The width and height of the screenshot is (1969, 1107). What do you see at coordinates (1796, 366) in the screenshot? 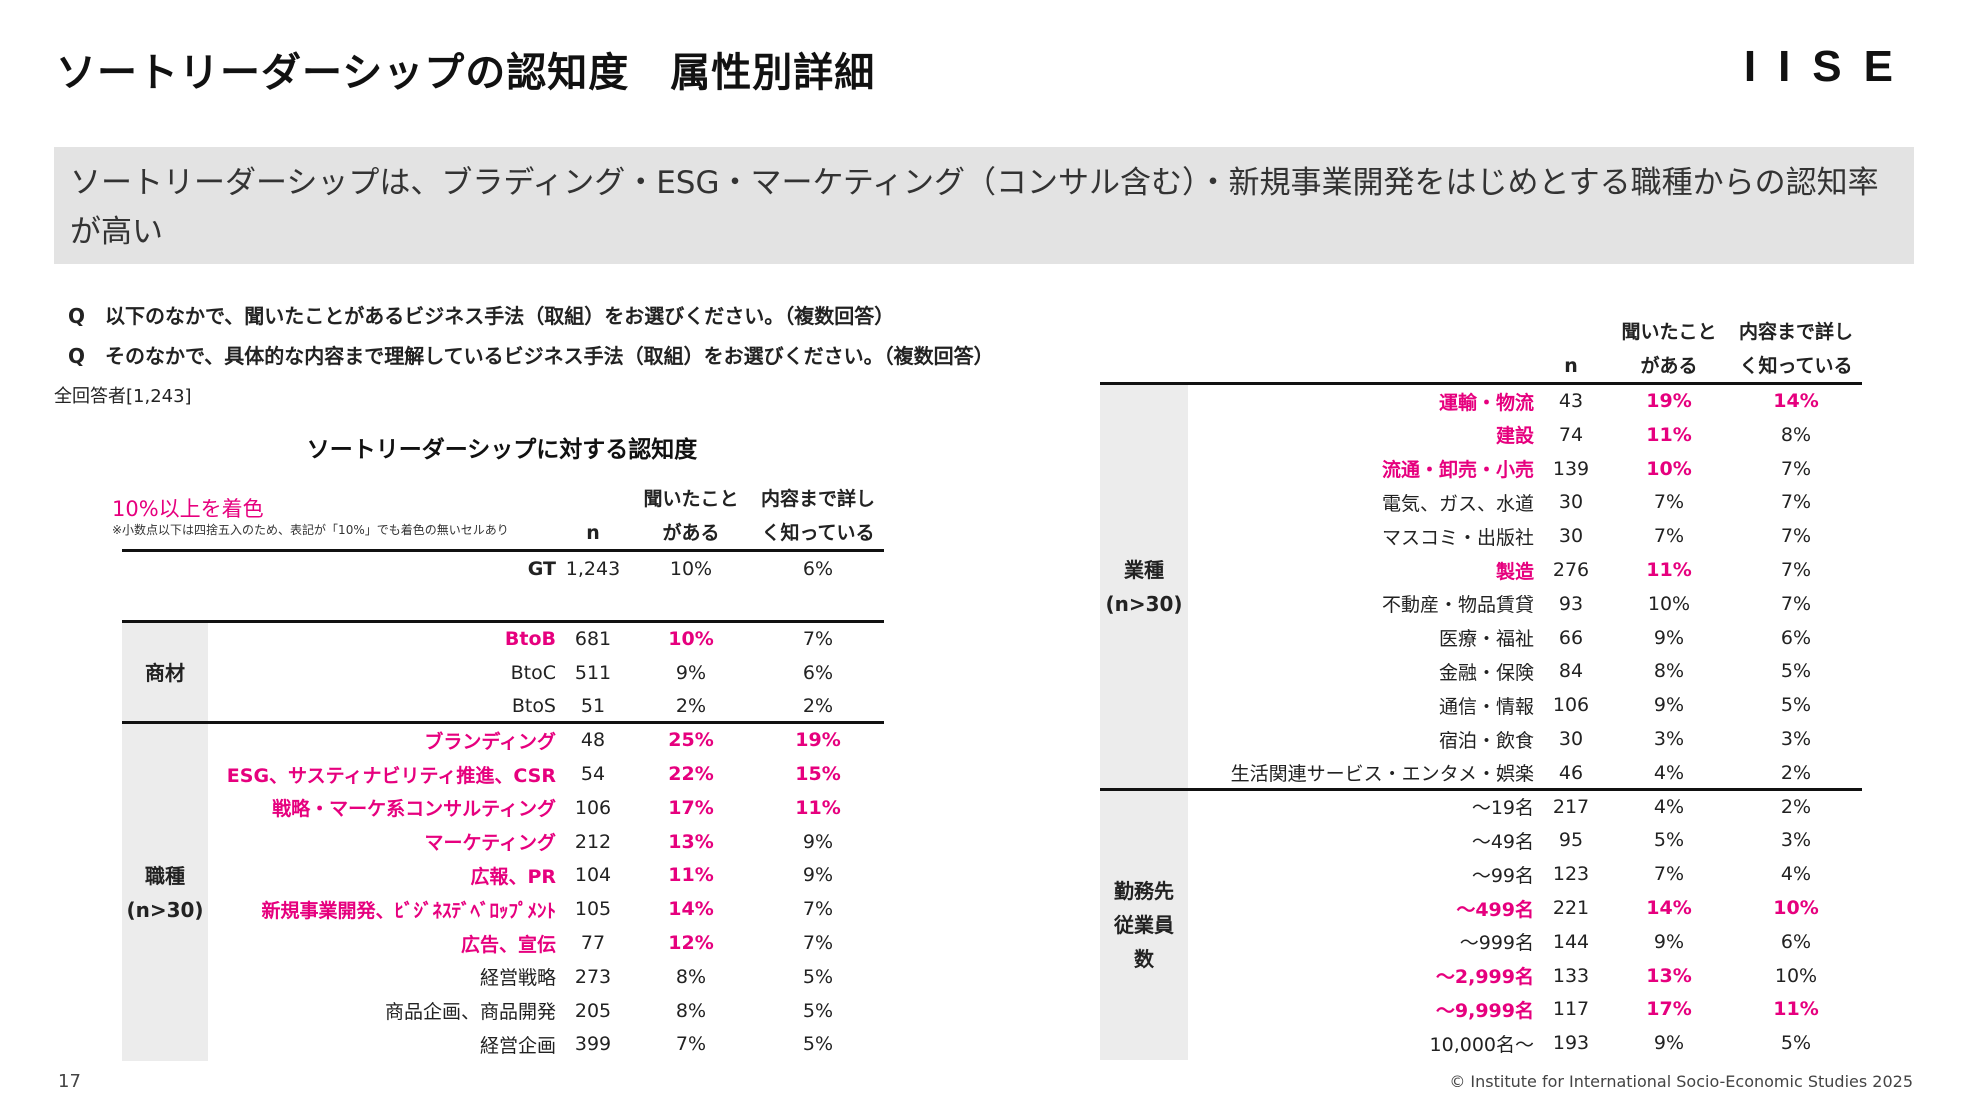
I see `col-detail-header-right-2: く知っている` at bounding box center [1796, 366].